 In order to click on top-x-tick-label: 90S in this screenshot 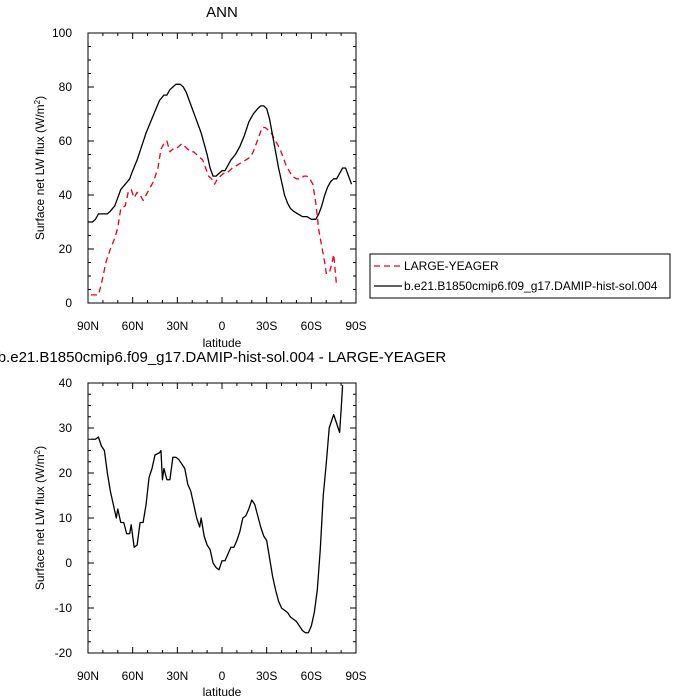, I will do `click(355, 326)`.